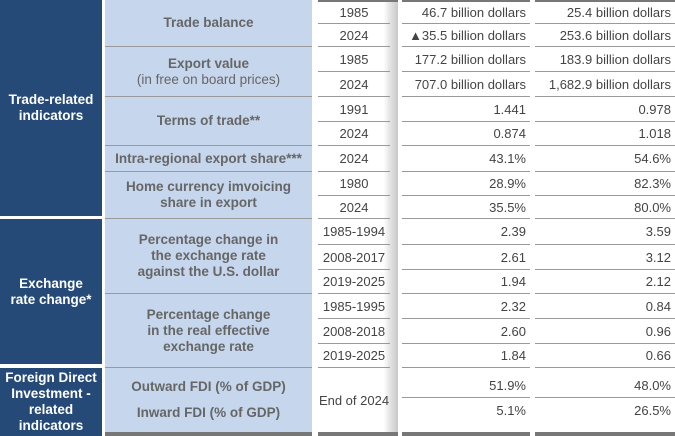  Describe the element at coordinates (466, 356) in the screenshot. I see `row-value-1: 1.84` at that location.